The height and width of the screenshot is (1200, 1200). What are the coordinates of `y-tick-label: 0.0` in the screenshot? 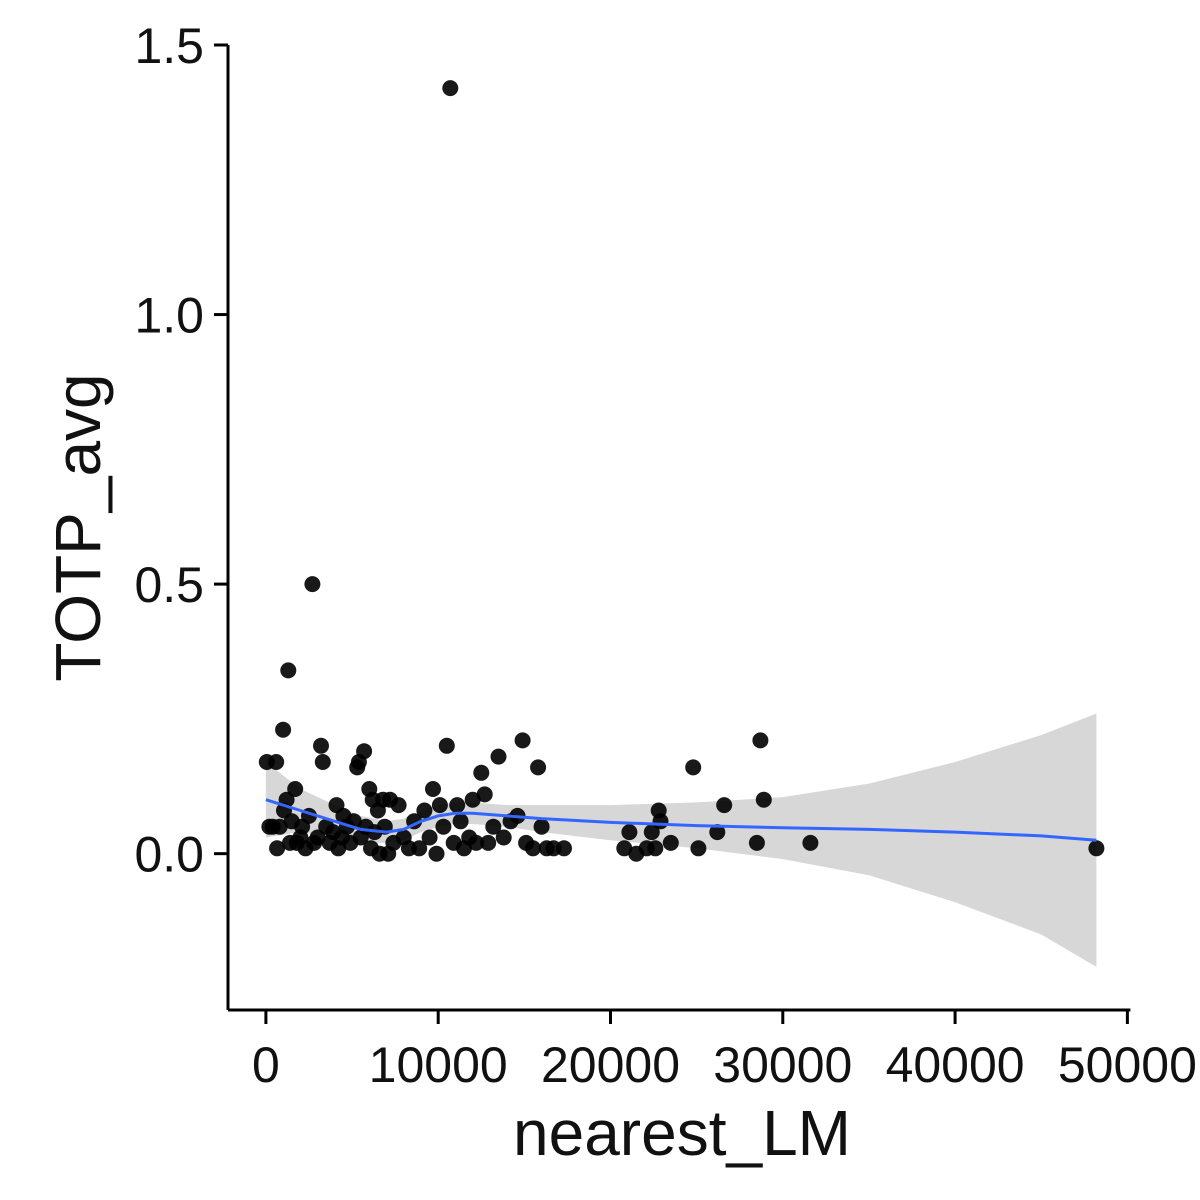 It's located at (169, 855).